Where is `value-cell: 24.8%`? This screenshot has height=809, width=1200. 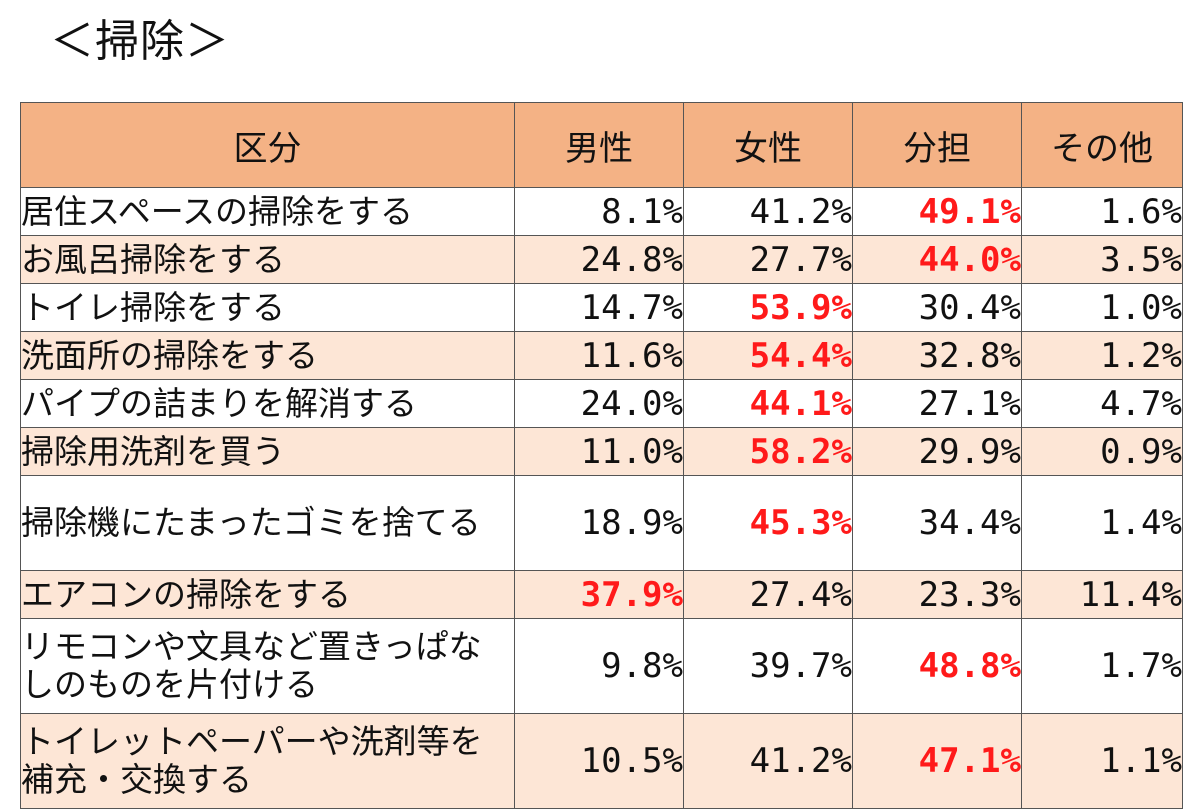 value-cell: 24.8% is located at coordinates (599, 259).